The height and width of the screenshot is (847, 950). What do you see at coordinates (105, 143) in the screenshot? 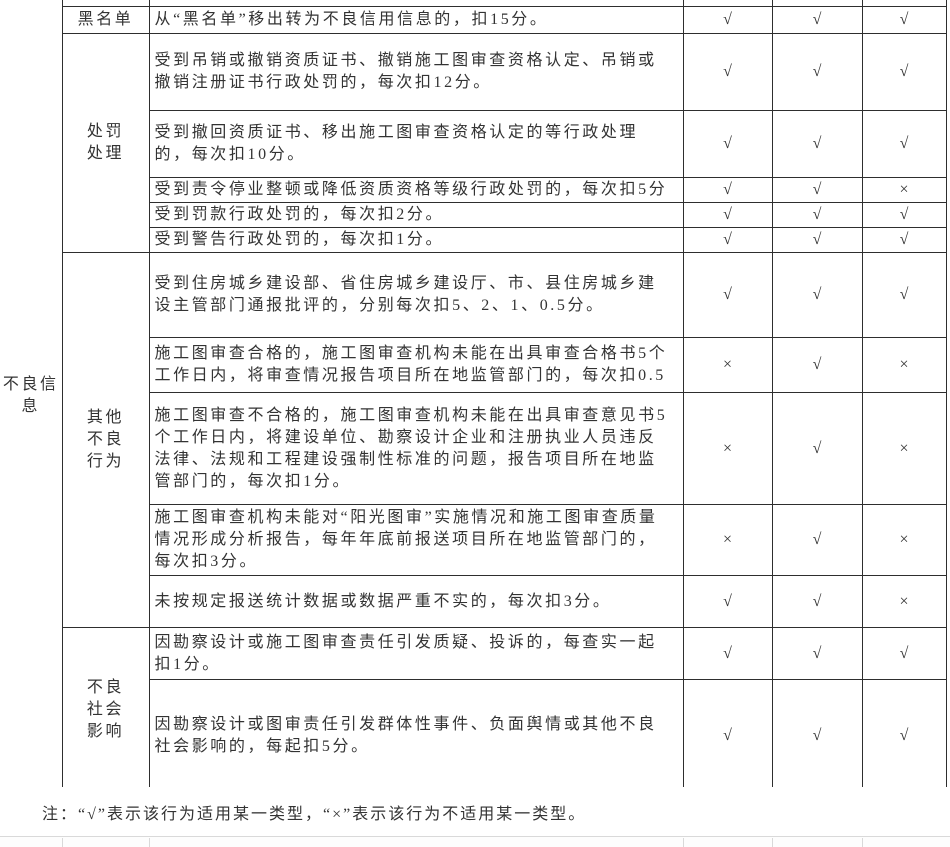
I see `category-cell: 处罚 处理` at bounding box center [105, 143].